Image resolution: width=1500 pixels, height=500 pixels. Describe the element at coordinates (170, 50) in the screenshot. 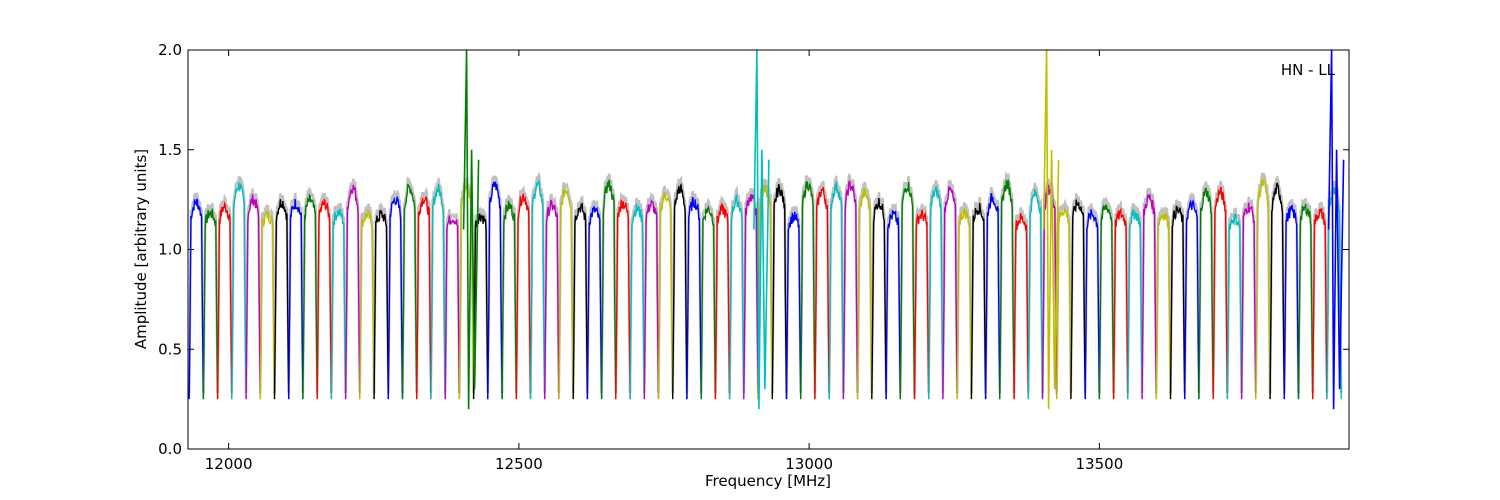

I see `y-tick-label: 2.0` at that location.